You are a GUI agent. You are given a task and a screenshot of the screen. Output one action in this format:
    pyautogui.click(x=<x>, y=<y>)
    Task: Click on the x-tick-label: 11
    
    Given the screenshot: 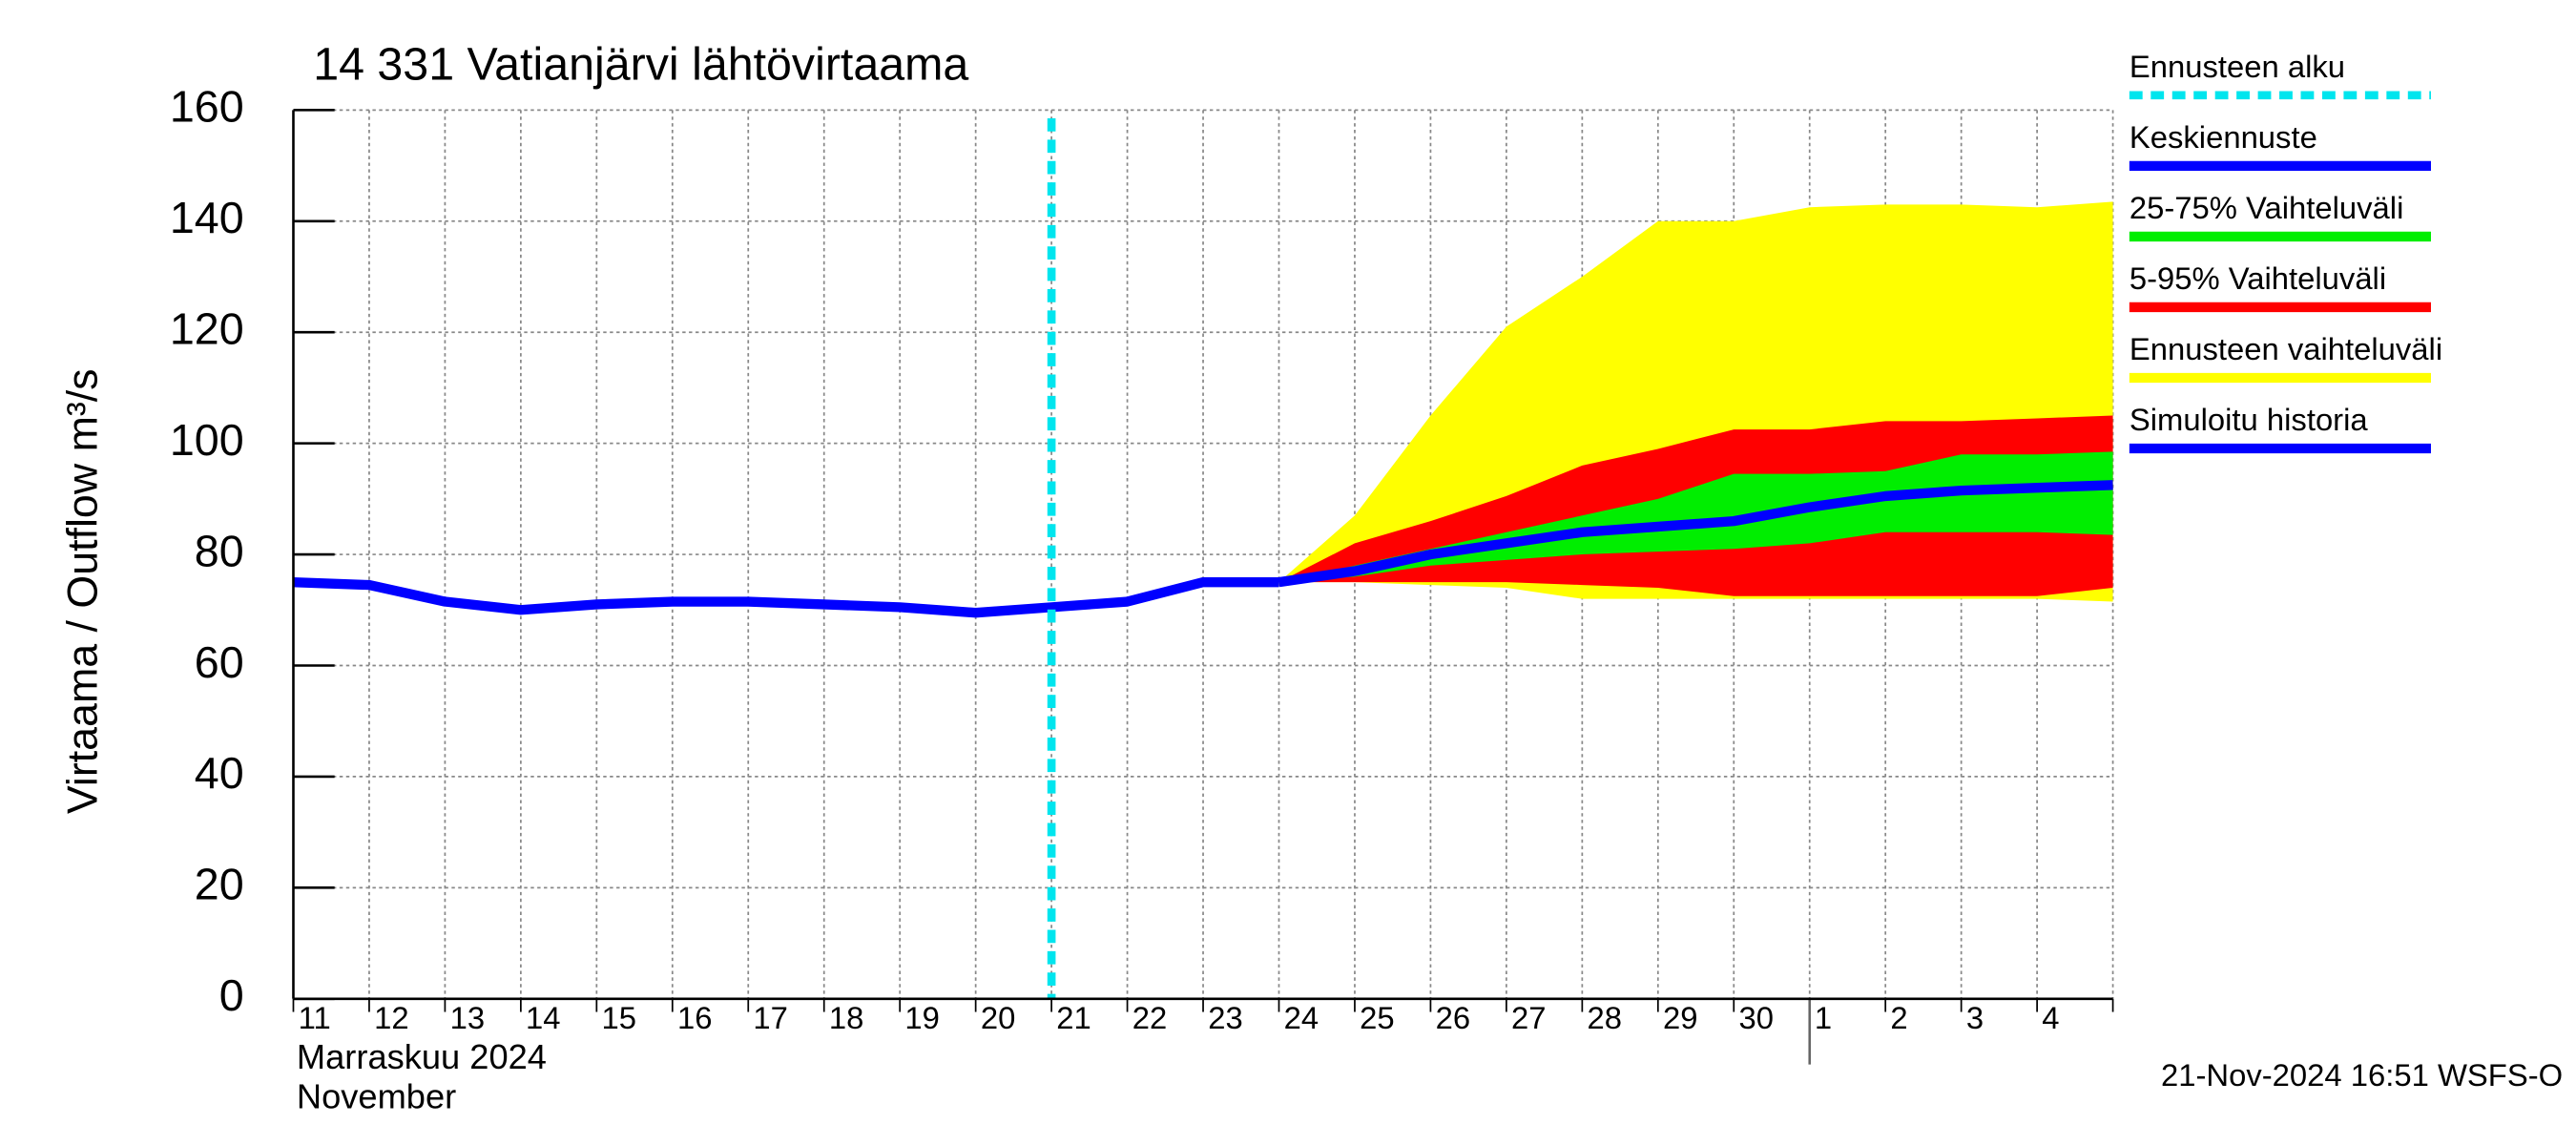 What is the action you would take?
    pyautogui.click(x=315, y=1018)
    